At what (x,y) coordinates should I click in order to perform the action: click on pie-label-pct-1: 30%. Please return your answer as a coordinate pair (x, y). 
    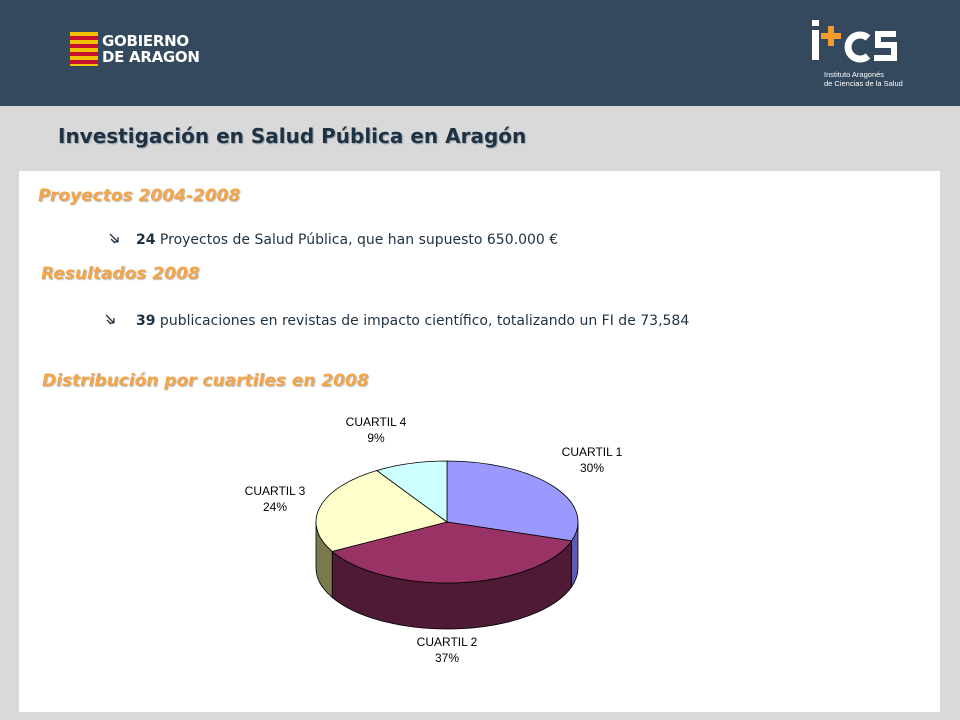
    Looking at the image, I should click on (592, 468).